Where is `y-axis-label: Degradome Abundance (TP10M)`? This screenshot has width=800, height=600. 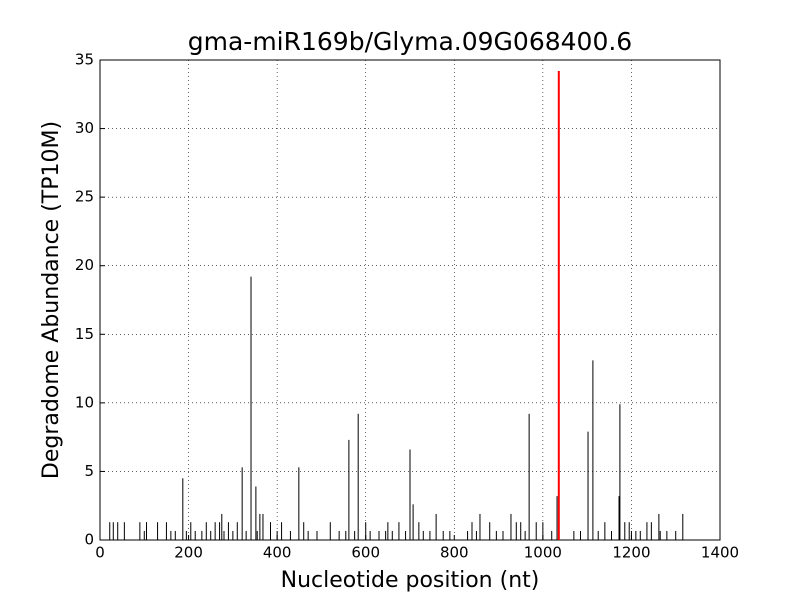
y-axis-label: Degradome Abundance (TP10M) is located at coordinates (51, 300).